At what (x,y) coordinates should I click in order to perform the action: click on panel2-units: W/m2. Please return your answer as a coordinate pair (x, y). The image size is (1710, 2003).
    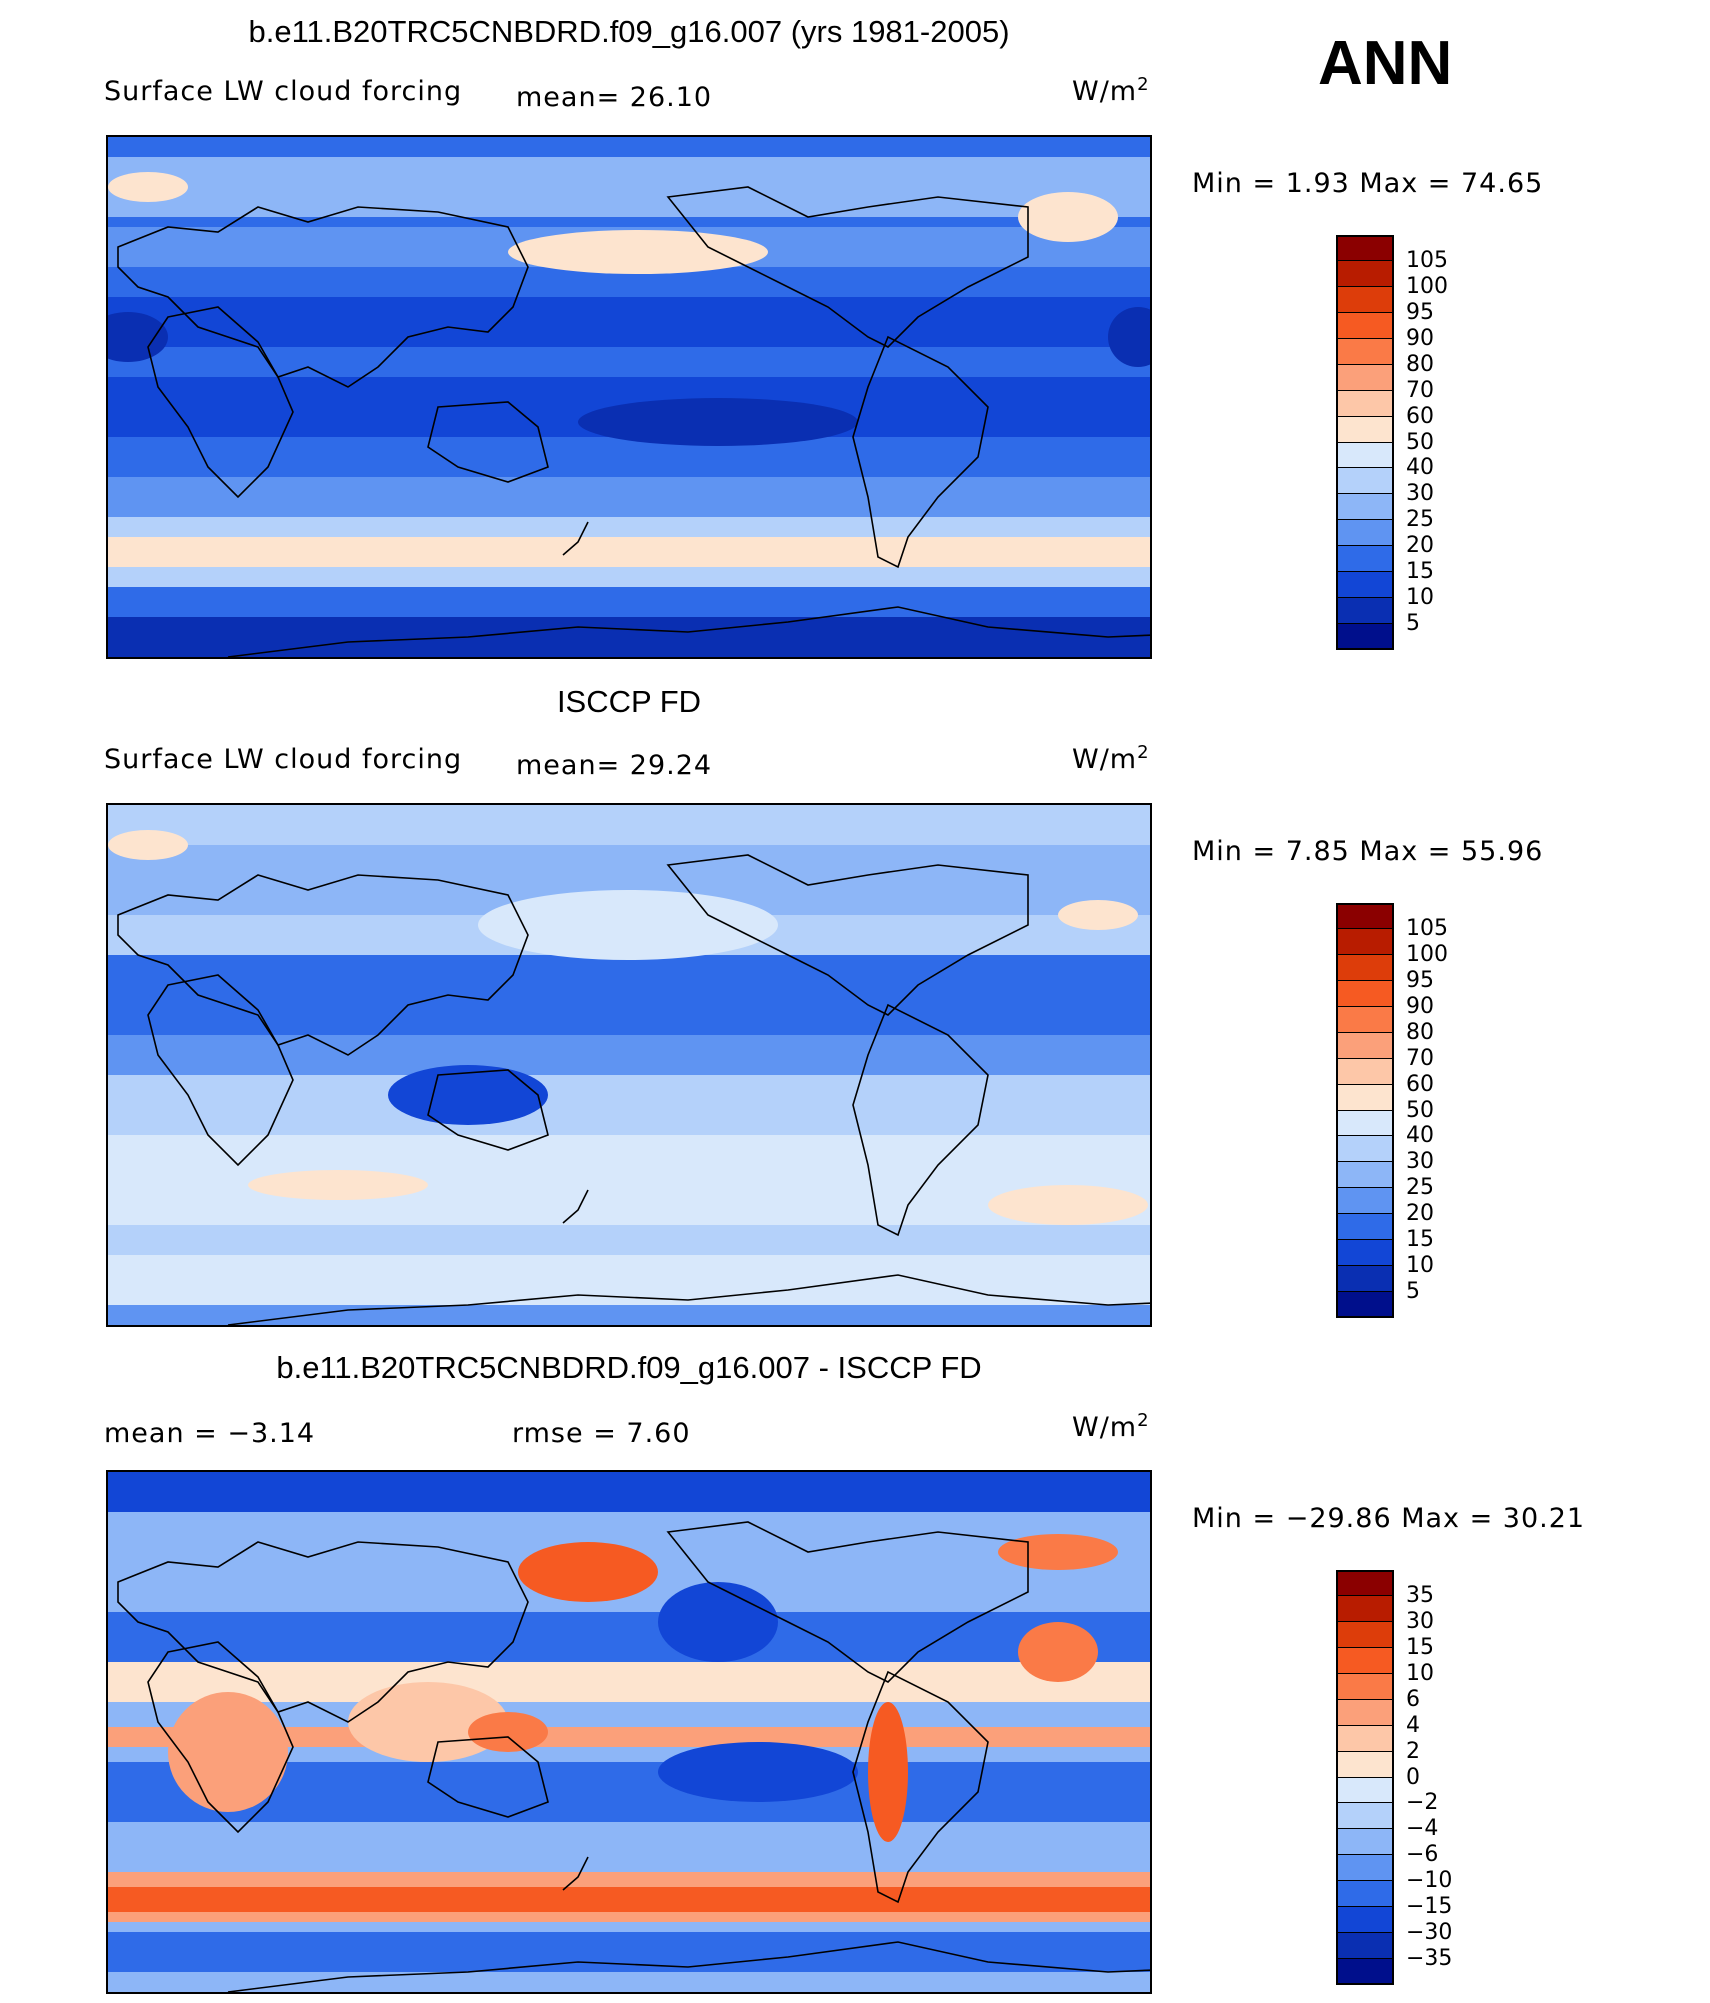
    Looking at the image, I should click on (1111, 758).